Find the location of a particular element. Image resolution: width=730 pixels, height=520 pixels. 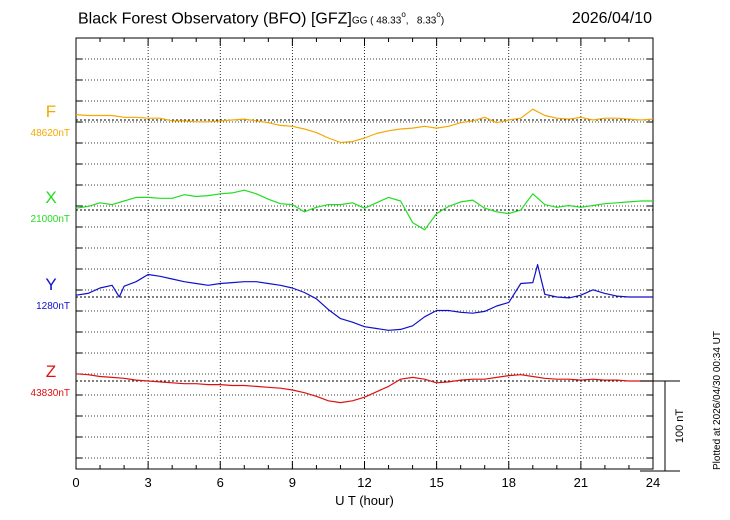

x-tick-label: 15 is located at coordinates (436, 482).